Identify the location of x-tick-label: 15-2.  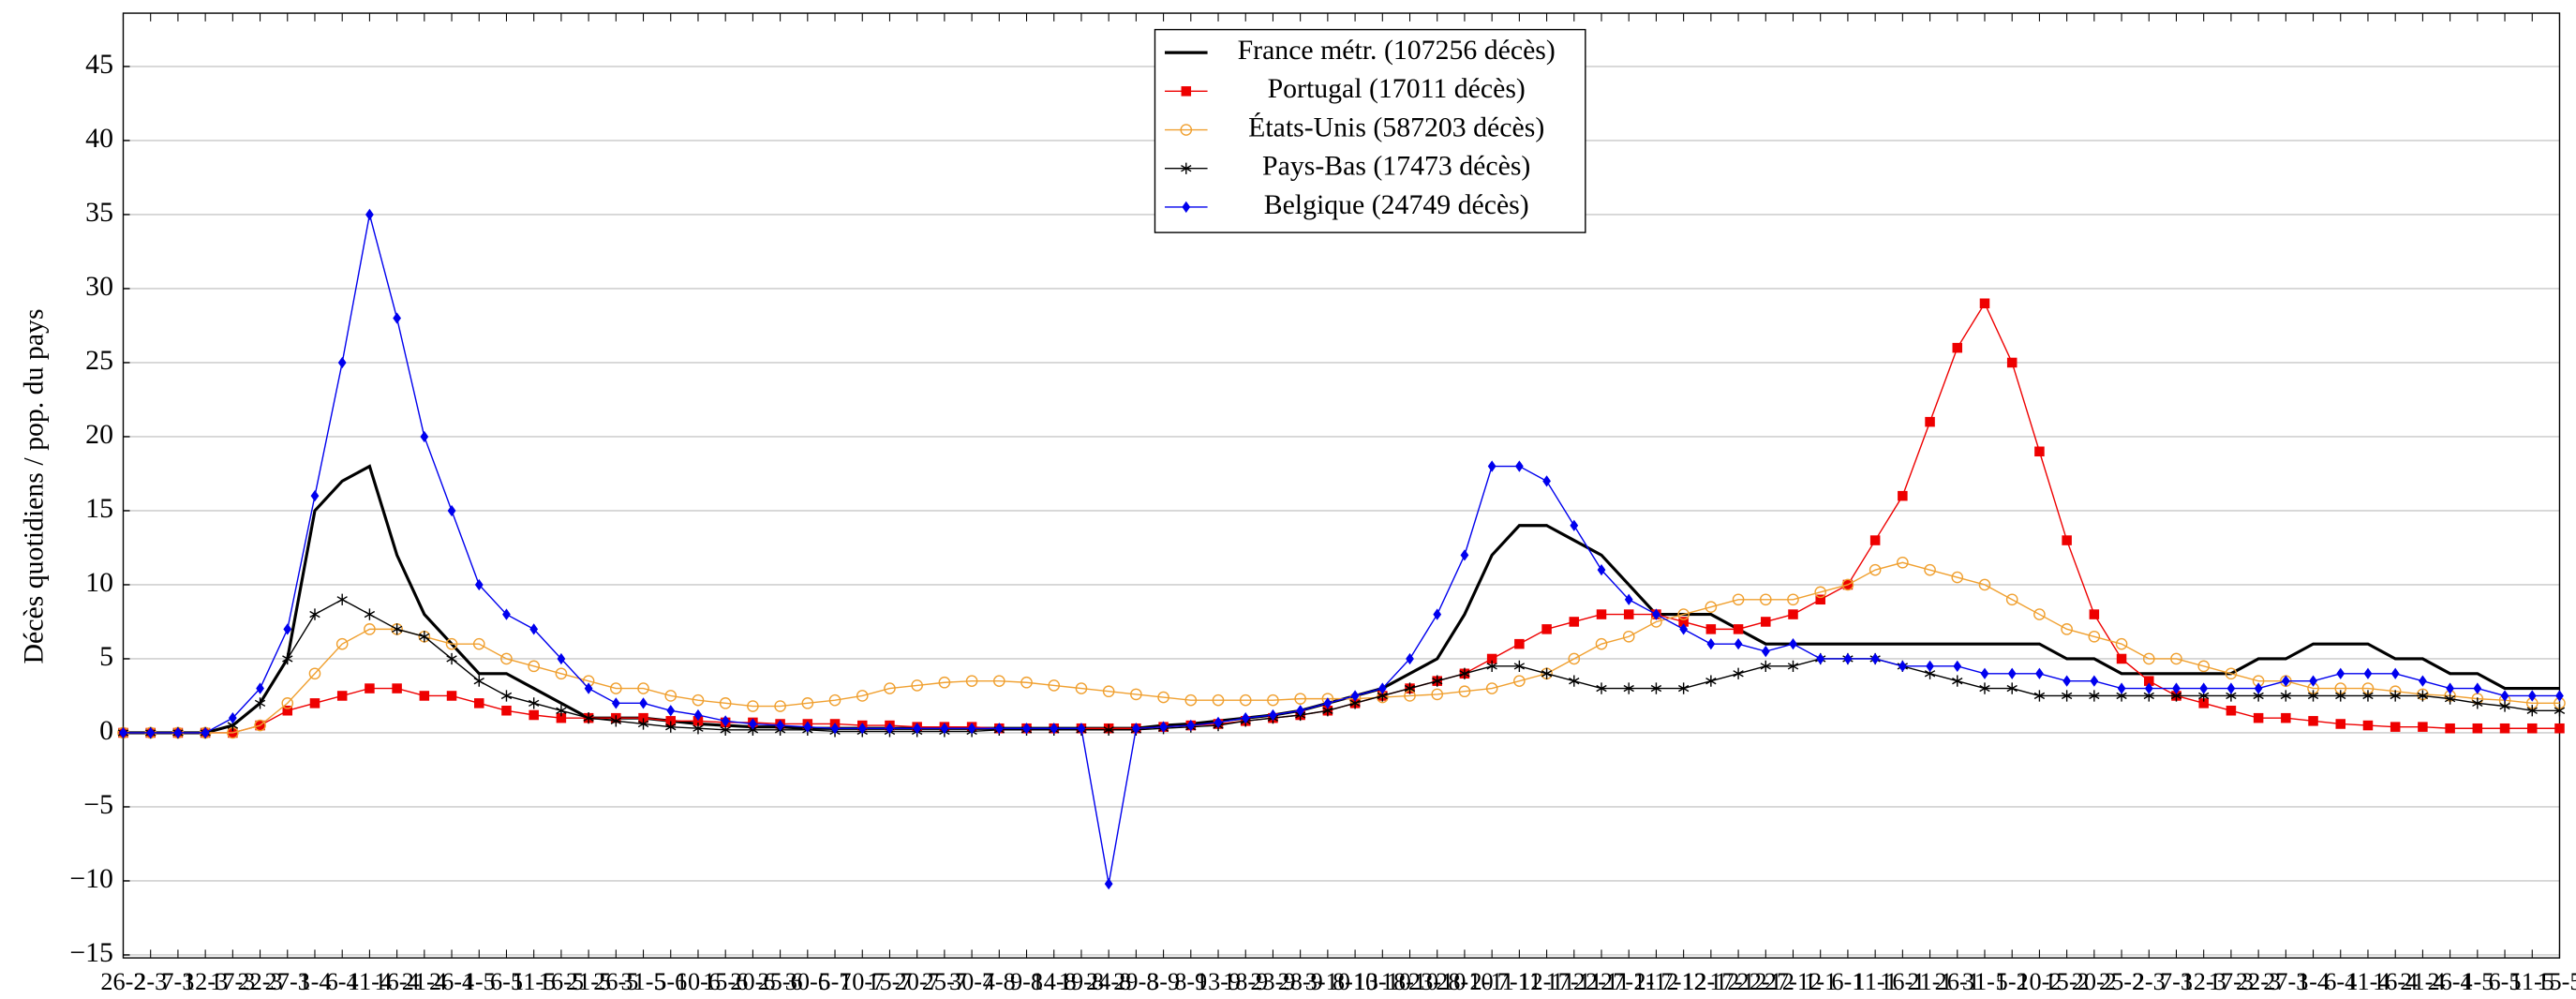
(2067, 981).